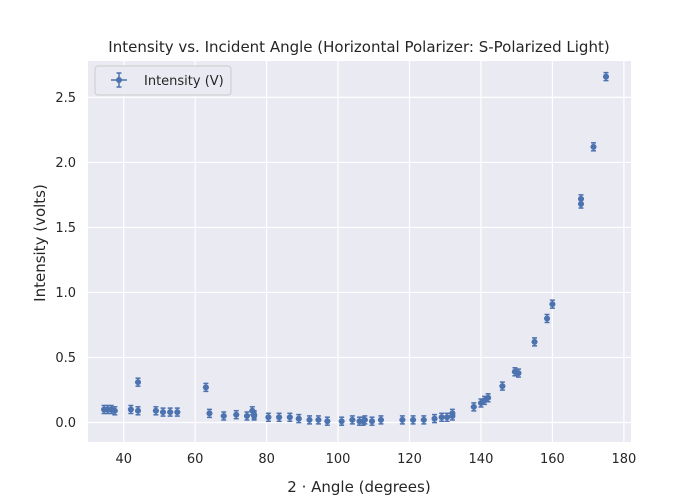  Describe the element at coordinates (65, 423) in the screenshot. I see `y-tick-label: 0.0` at that location.